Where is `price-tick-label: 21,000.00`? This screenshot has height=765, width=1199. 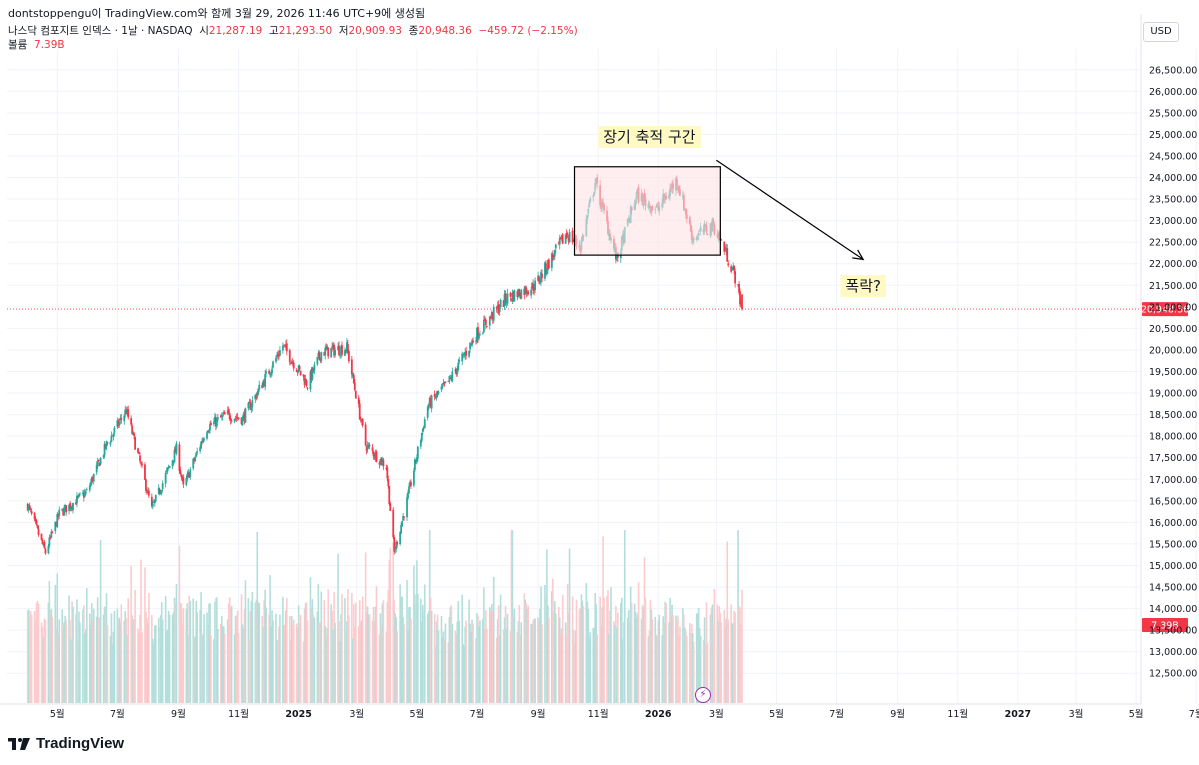 price-tick-label: 21,000.00 is located at coordinates (1173, 307).